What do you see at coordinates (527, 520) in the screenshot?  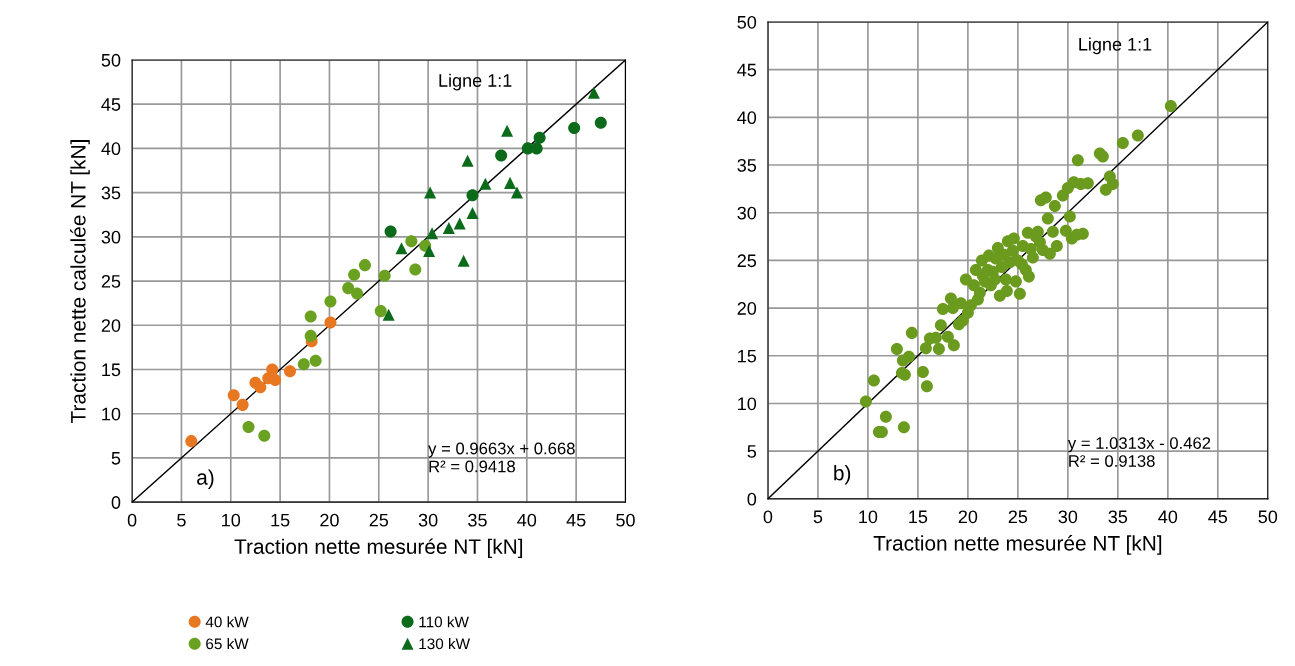 I see `x-tick-label: 40` at bounding box center [527, 520].